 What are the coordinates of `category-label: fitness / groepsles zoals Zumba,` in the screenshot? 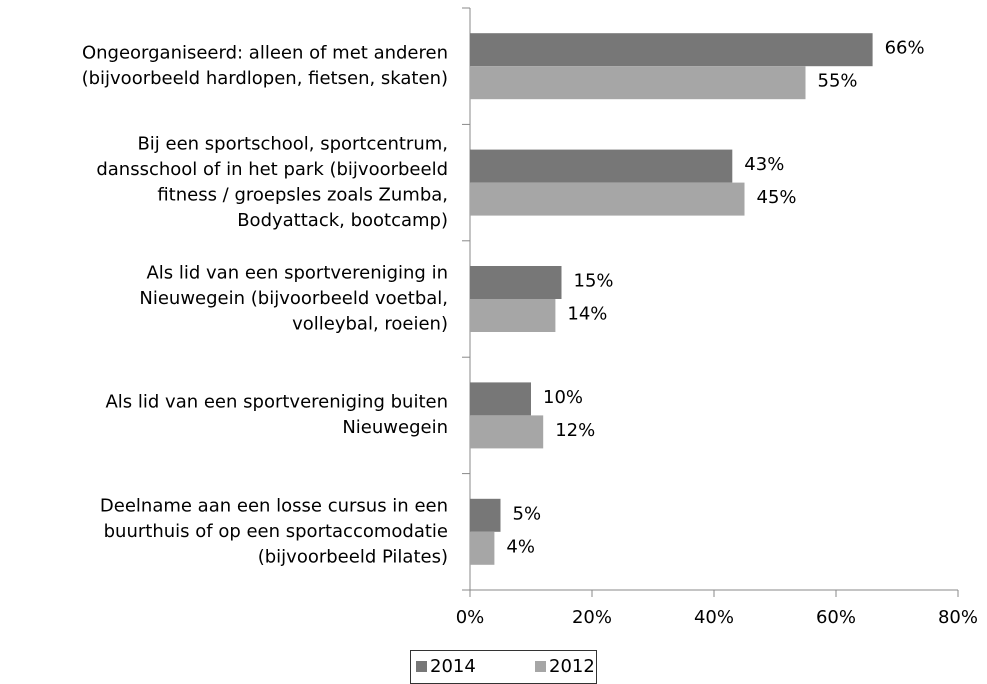 It's located at (302, 194).